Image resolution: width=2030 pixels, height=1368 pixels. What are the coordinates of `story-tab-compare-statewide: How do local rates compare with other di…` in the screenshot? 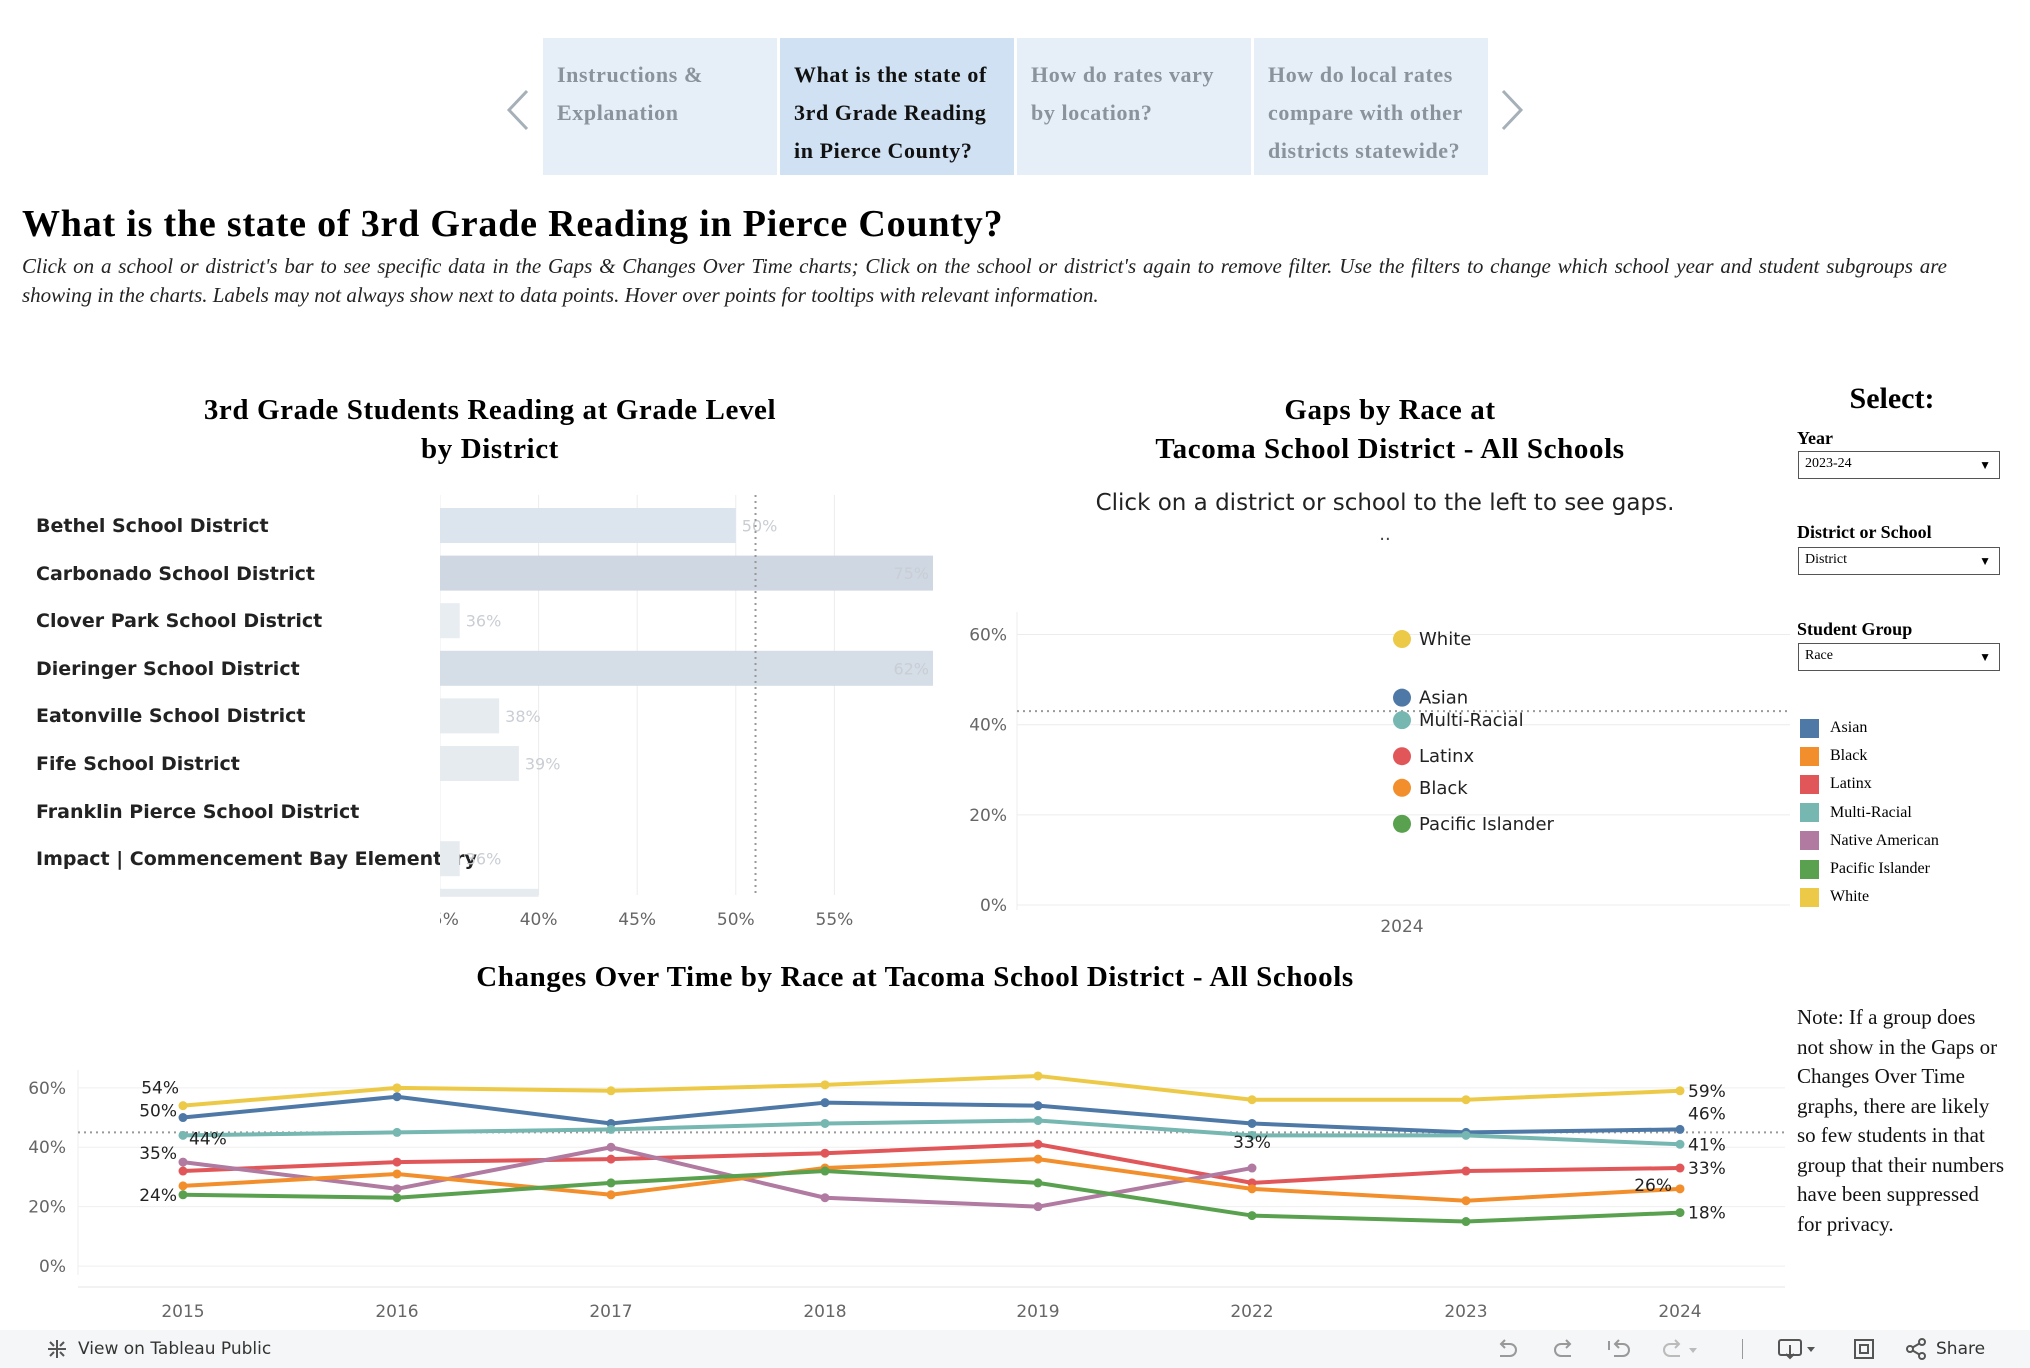 It's located at (1371, 106).